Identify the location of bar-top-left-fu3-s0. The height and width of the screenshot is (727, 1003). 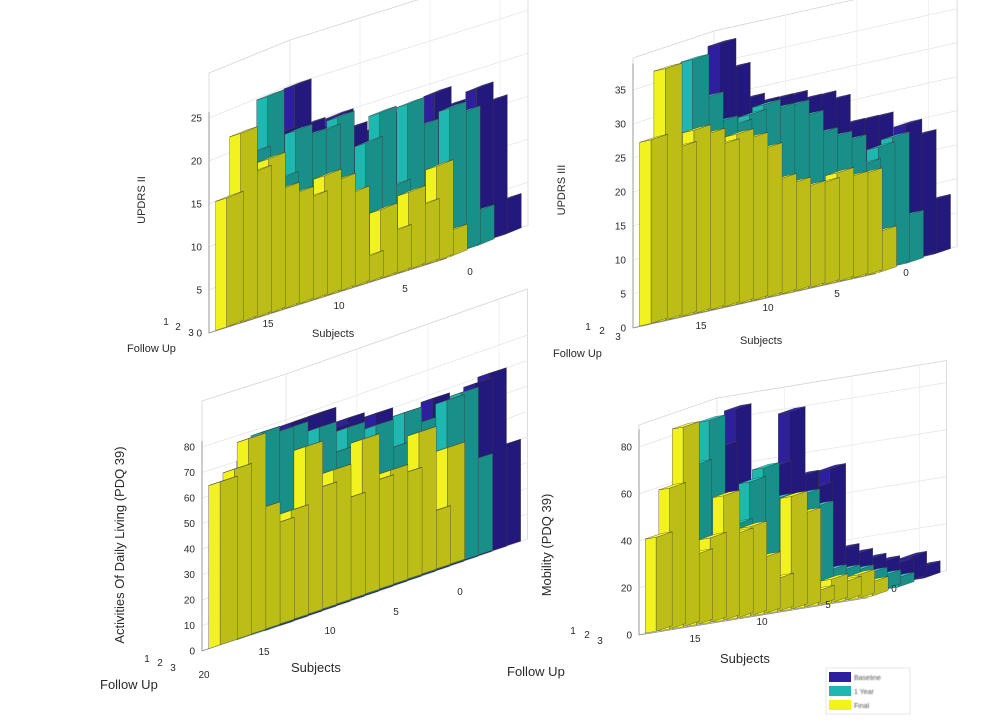
(229, 260).